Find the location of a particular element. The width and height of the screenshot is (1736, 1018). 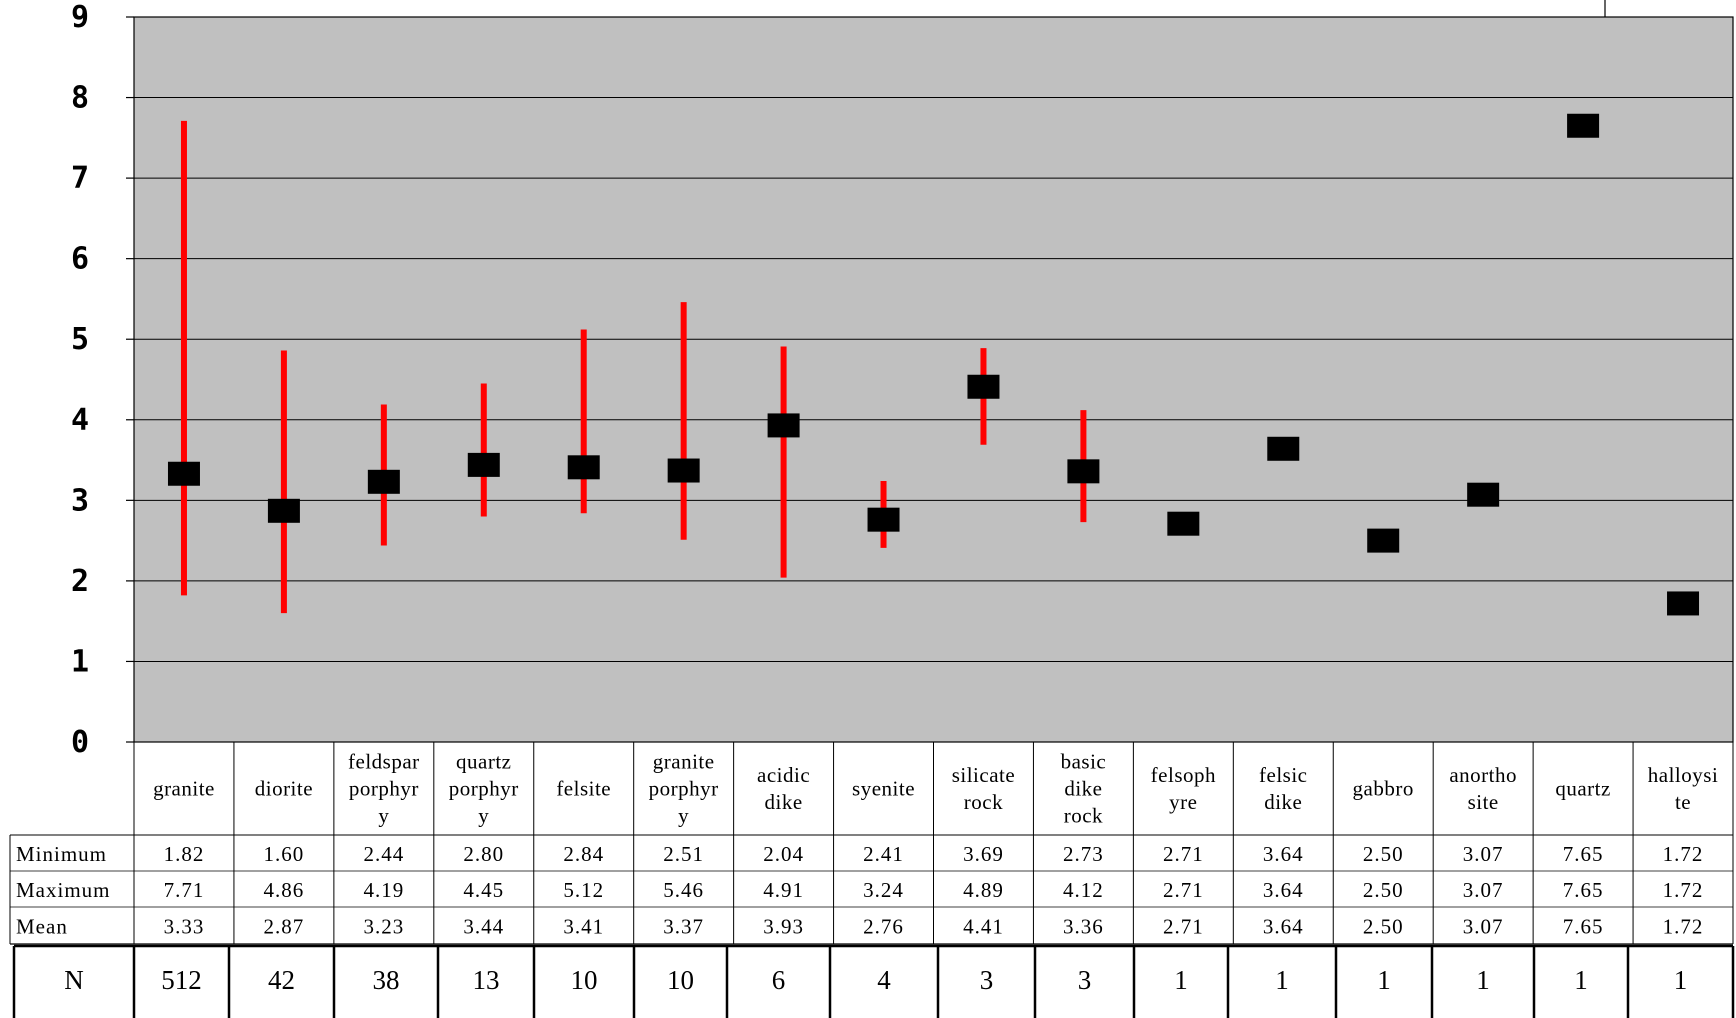

mean-value: 7.65 is located at coordinates (1583, 927).